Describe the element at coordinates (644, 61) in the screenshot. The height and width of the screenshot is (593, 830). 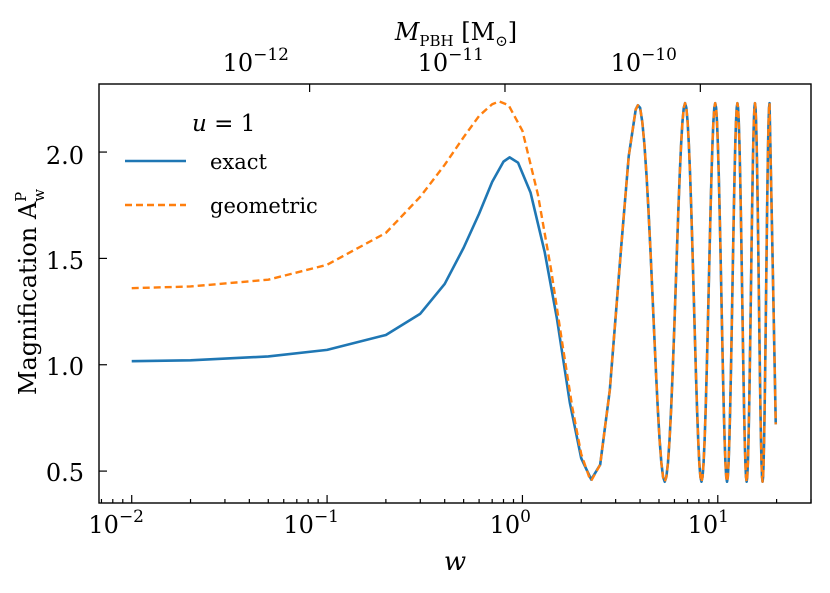
I see `top-tick-label-2: 10−10` at that location.